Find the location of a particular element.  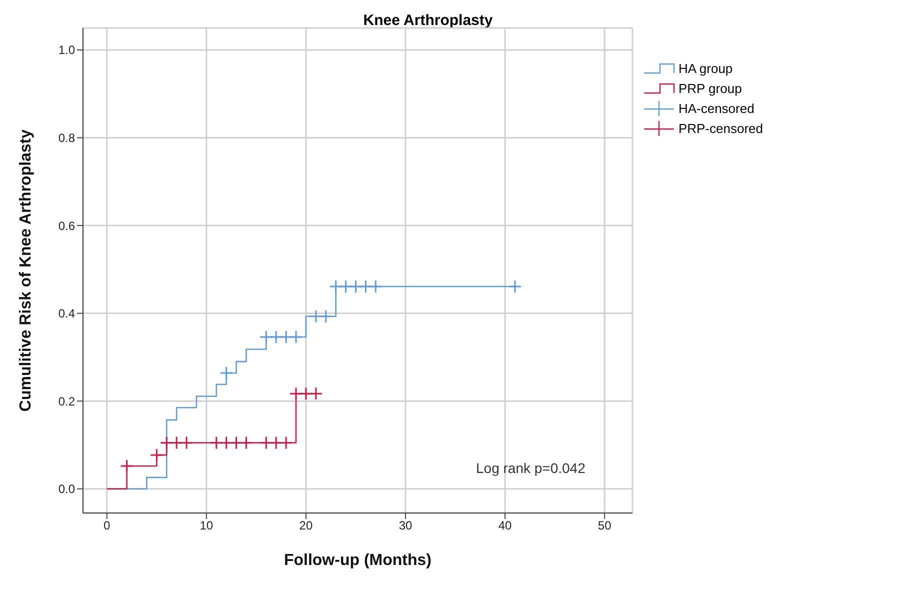

y-tick-label: 0.6 is located at coordinates (67, 225).